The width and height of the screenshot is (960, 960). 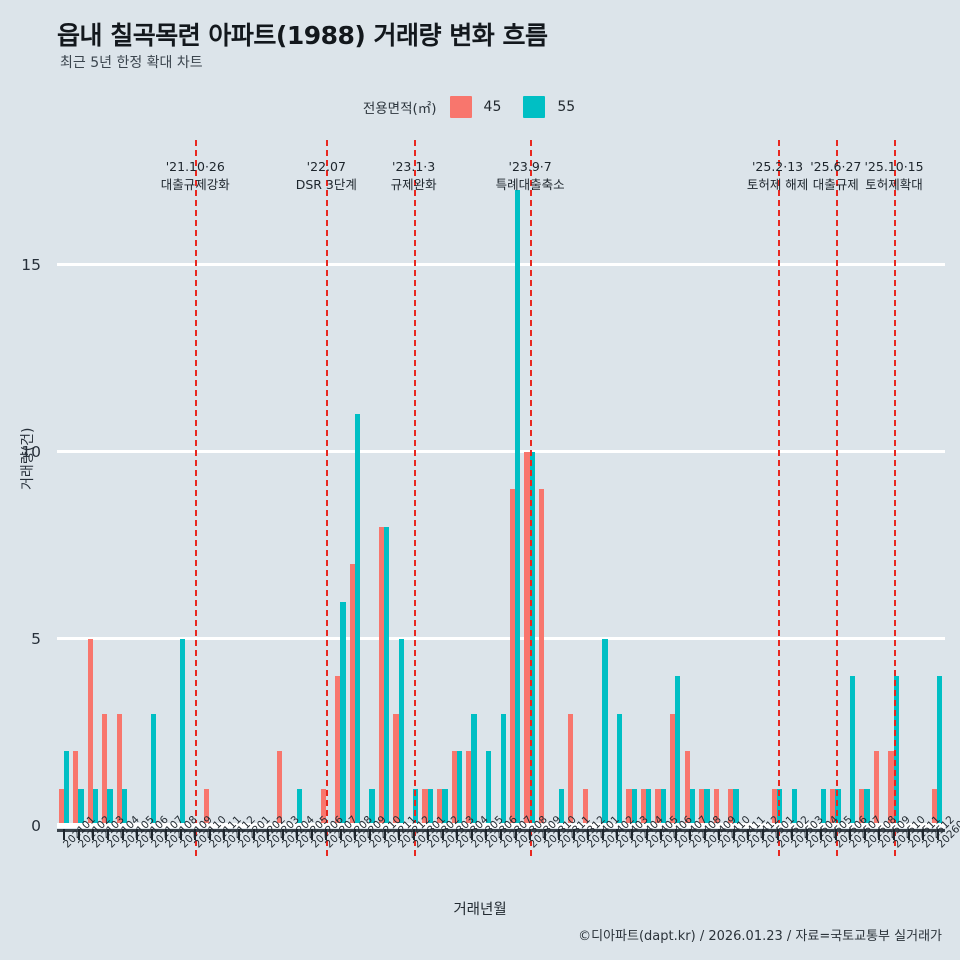 I want to click on legend-item-45: 45, so click(x=486, y=107).